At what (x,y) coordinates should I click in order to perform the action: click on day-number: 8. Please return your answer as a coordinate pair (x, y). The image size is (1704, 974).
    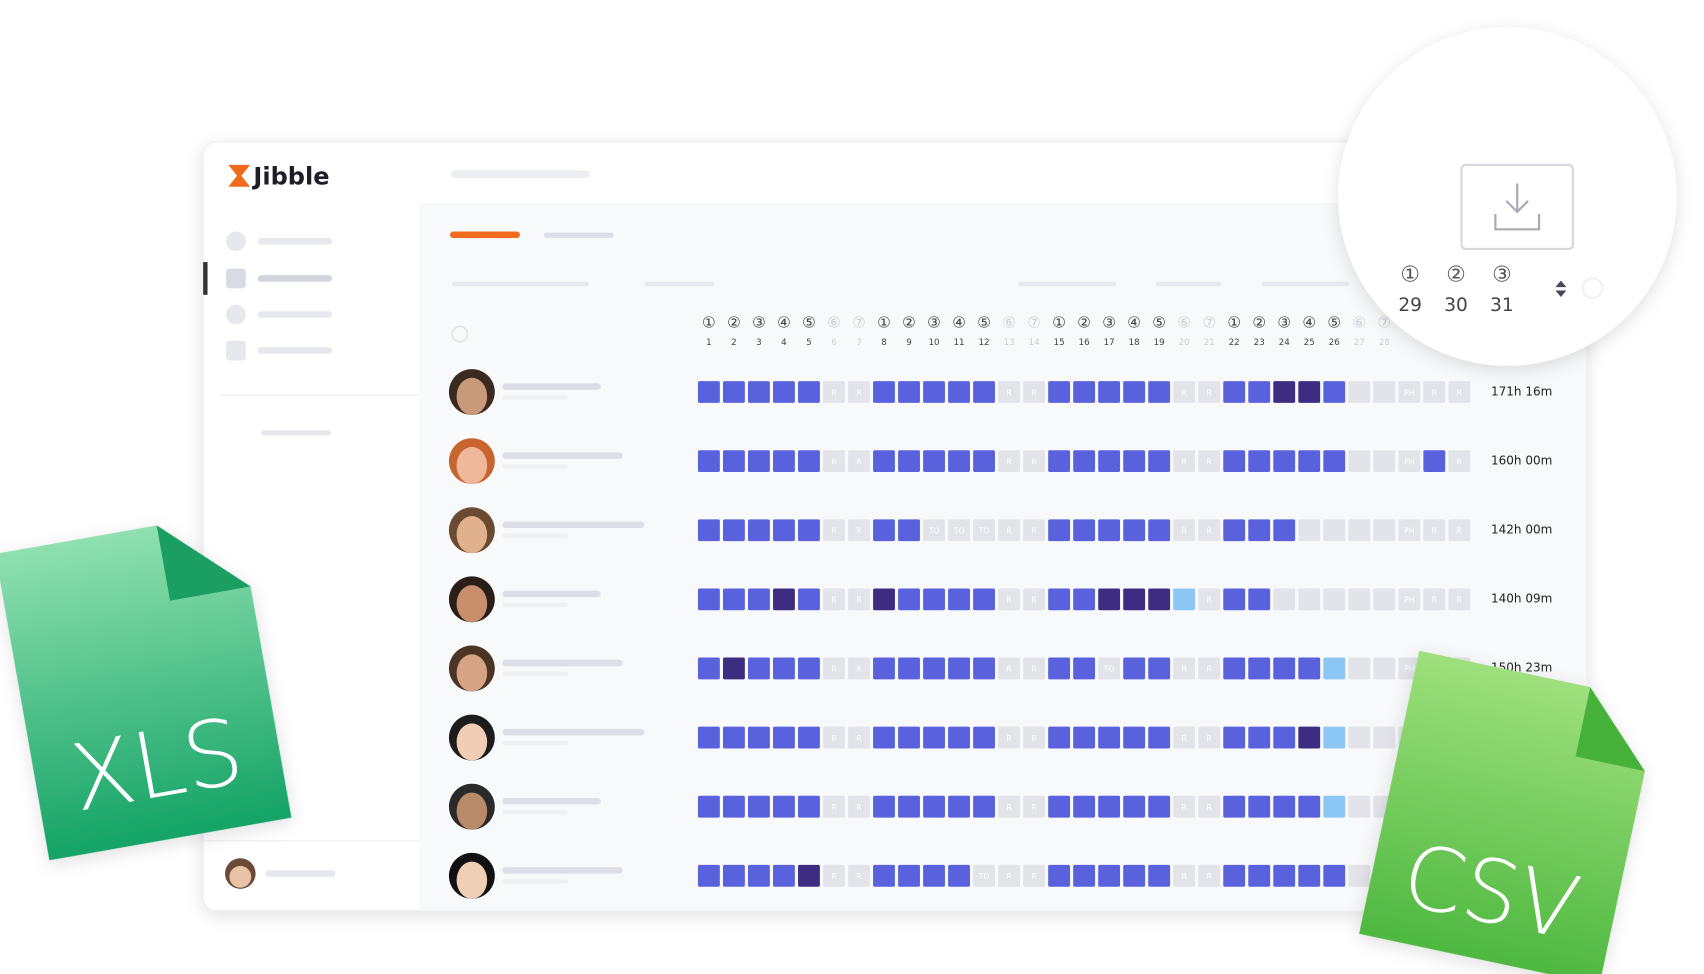
    Looking at the image, I should click on (884, 343).